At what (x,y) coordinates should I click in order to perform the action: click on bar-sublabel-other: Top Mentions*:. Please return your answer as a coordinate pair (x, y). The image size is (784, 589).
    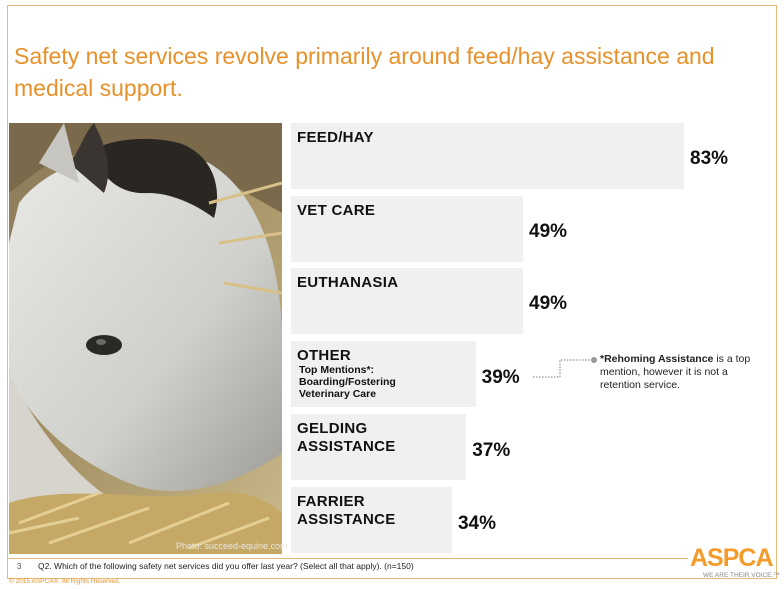
    Looking at the image, I should click on (337, 370).